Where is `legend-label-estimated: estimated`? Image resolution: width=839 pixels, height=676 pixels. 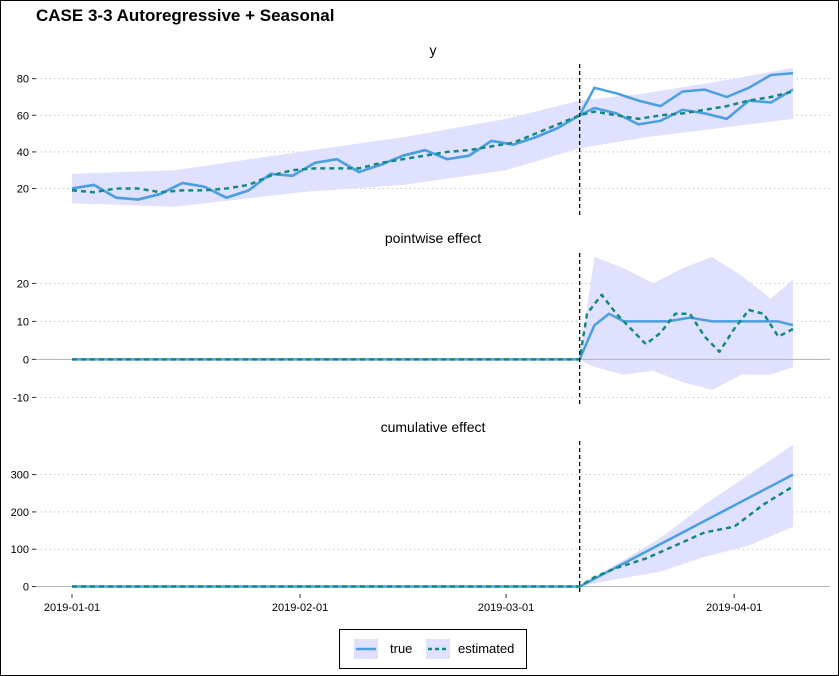 legend-label-estimated: estimated is located at coordinates (486, 648).